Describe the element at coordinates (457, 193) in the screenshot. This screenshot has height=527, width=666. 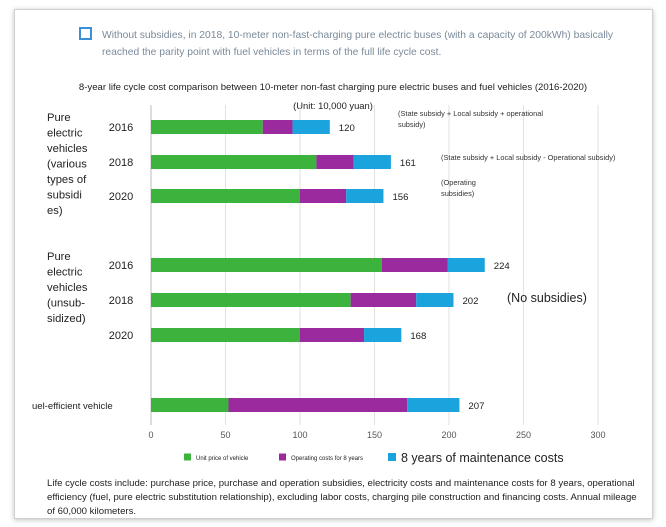
I see `bar-annotation: subsidies)` at that location.